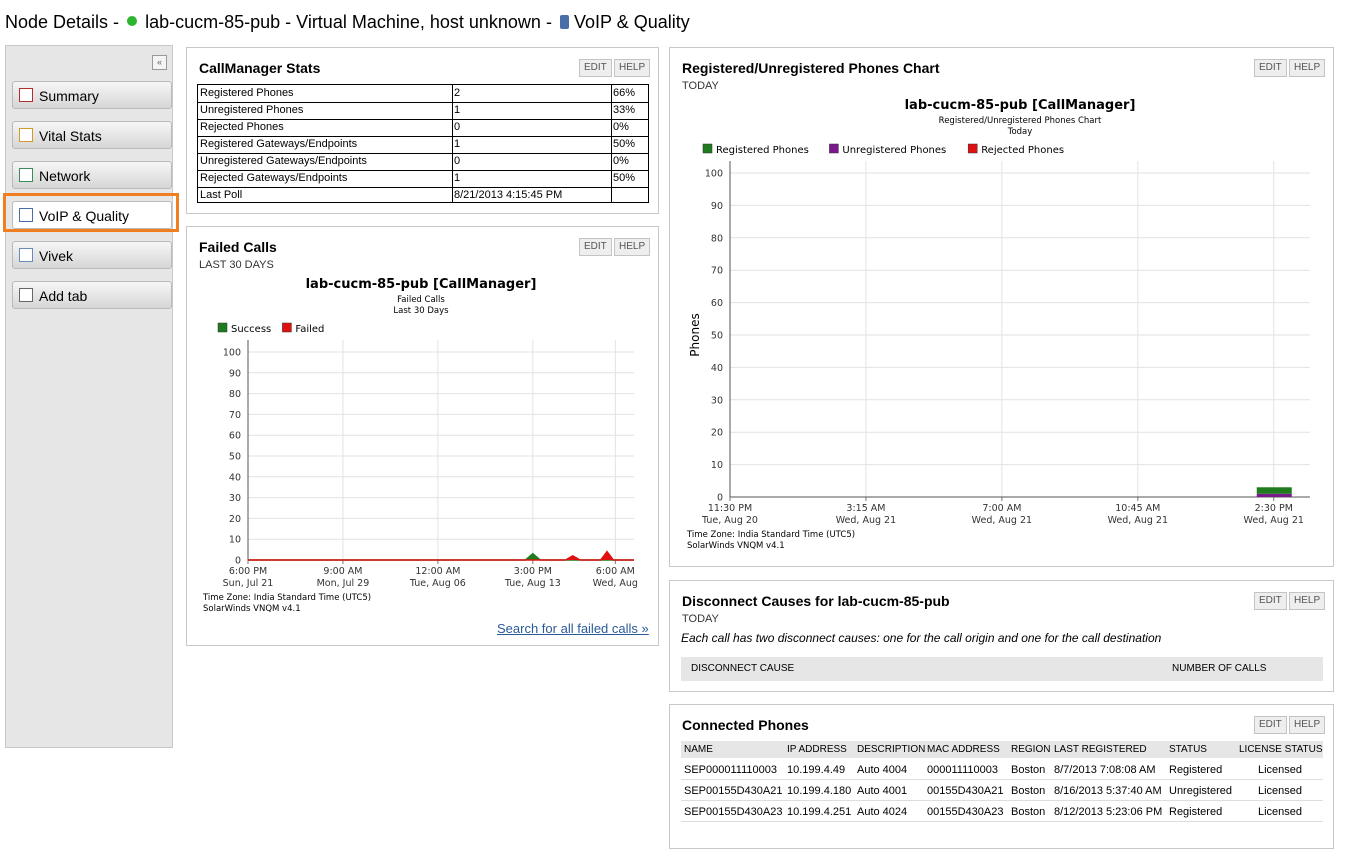  I want to click on column-header: LAST REGISTERED, so click(1100, 749).